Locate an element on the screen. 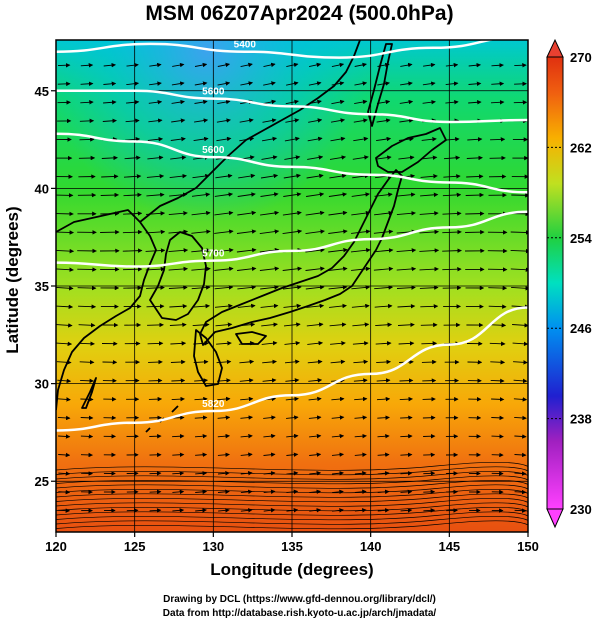 The width and height of the screenshot is (599, 625). x-tick-label: 140 is located at coordinates (371, 546).